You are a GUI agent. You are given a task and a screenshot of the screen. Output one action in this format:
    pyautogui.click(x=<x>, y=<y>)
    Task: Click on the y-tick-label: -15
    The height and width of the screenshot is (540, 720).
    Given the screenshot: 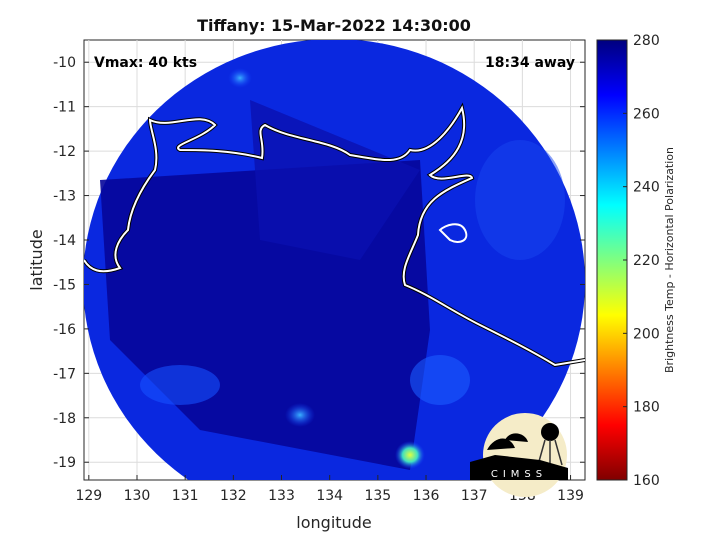 What is the action you would take?
    pyautogui.click(x=64, y=285)
    